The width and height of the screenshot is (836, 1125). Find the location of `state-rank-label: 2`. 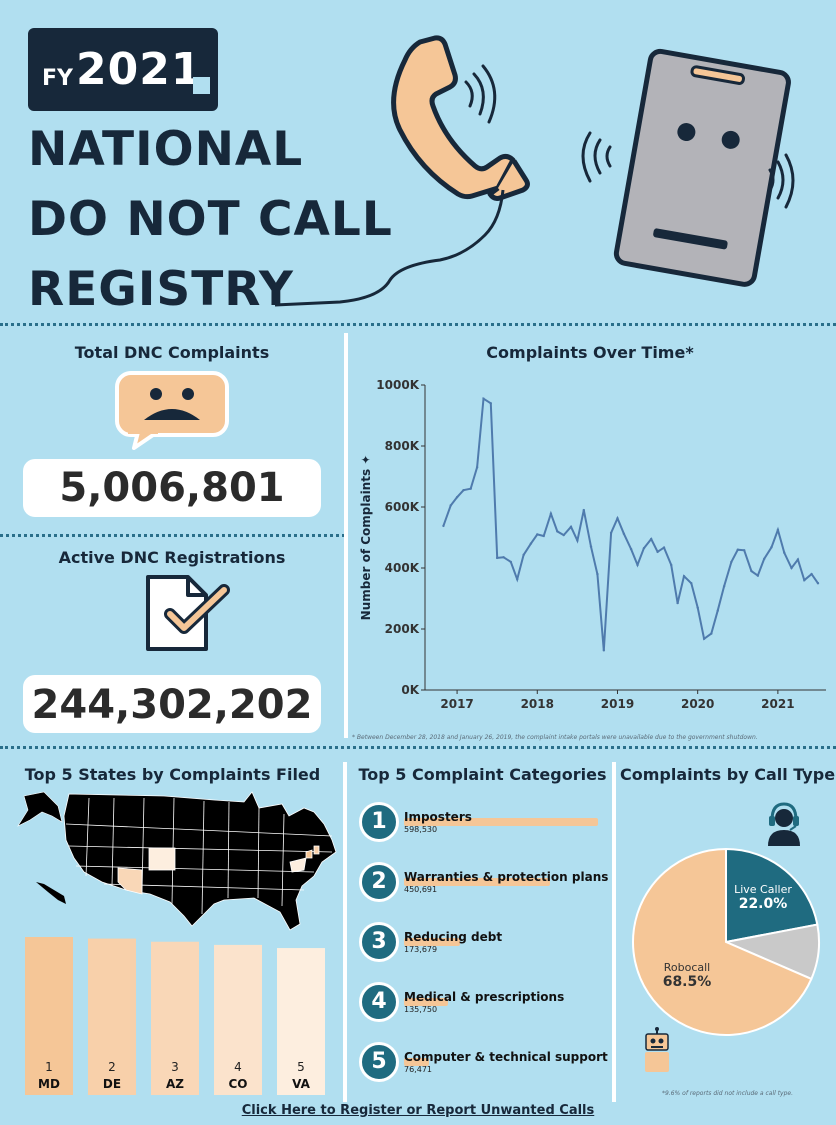

state-rank-label: 2 is located at coordinates (112, 1067).